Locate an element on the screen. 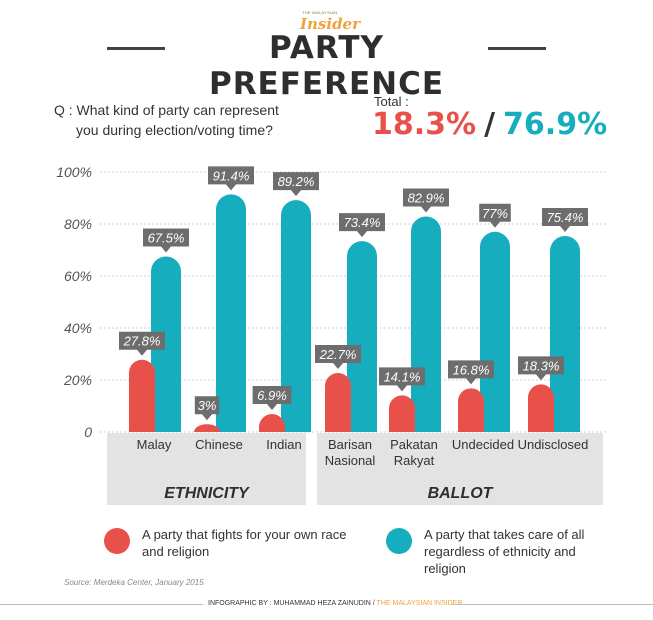 The image size is (653, 620). footer-rule-right is located at coordinates (552, 604).